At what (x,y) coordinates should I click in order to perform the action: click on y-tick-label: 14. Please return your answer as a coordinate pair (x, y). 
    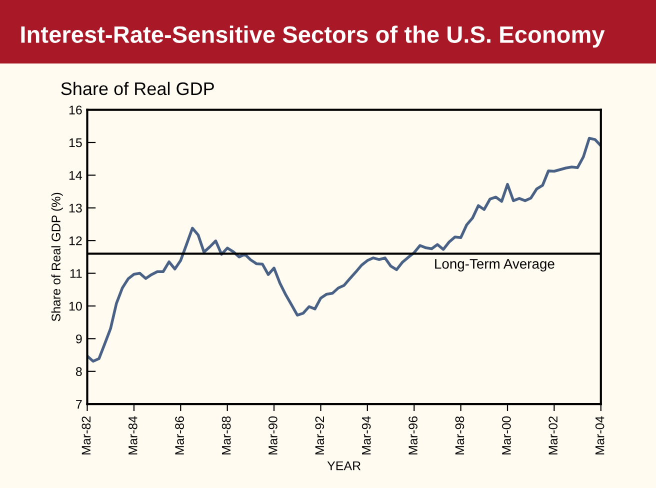
    Looking at the image, I should click on (75, 175).